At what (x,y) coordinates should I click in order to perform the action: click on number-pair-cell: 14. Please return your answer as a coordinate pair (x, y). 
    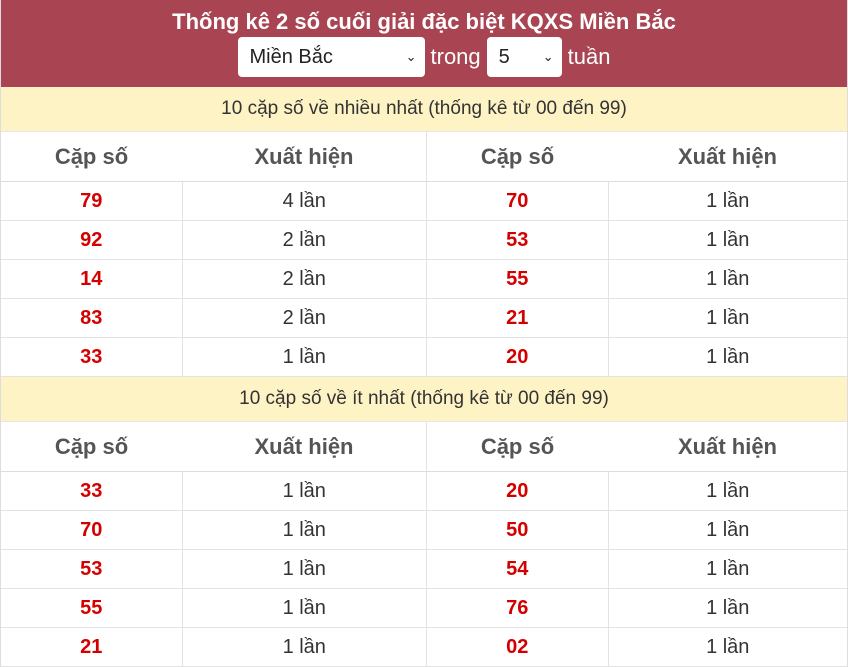
    Looking at the image, I should click on (92, 279).